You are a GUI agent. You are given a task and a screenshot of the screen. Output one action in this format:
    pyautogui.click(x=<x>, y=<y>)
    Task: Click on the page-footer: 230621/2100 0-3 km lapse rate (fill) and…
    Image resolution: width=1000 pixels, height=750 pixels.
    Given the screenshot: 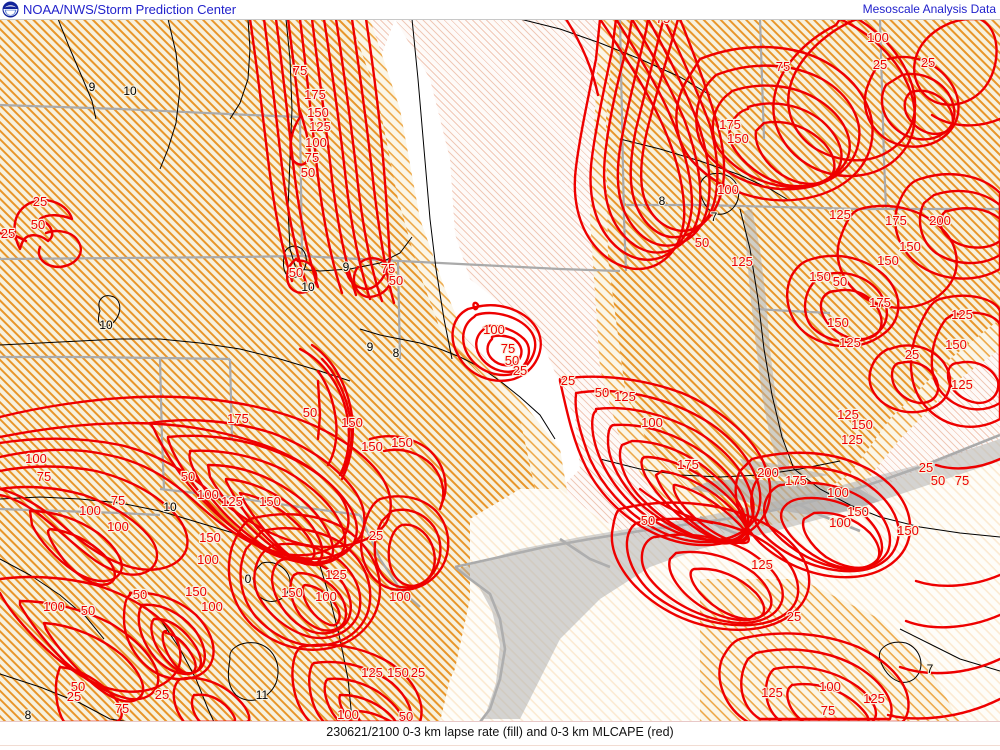 What is the action you would take?
    pyautogui.click(x=500, y=736)
    